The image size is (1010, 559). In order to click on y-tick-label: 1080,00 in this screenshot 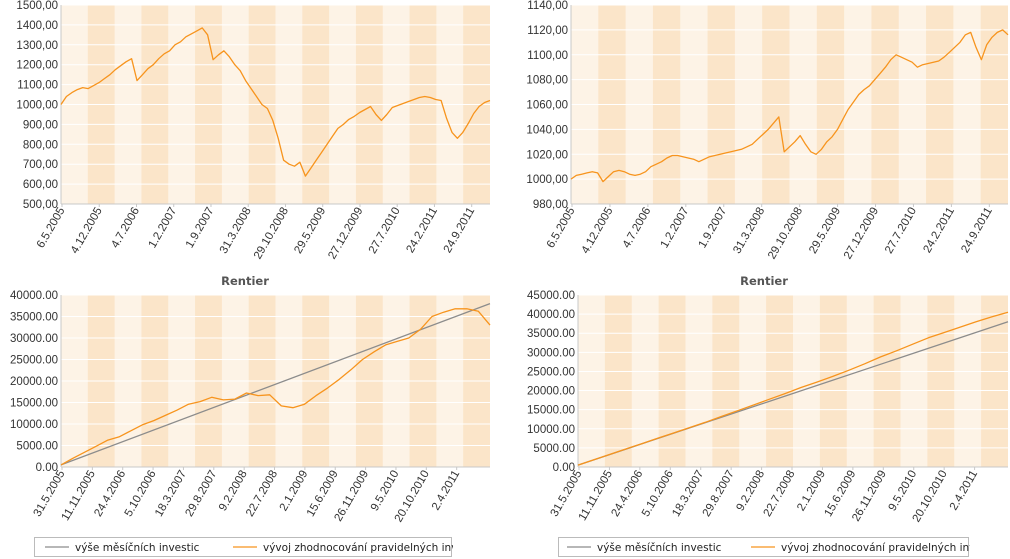, I will do `click(547, 81)`.